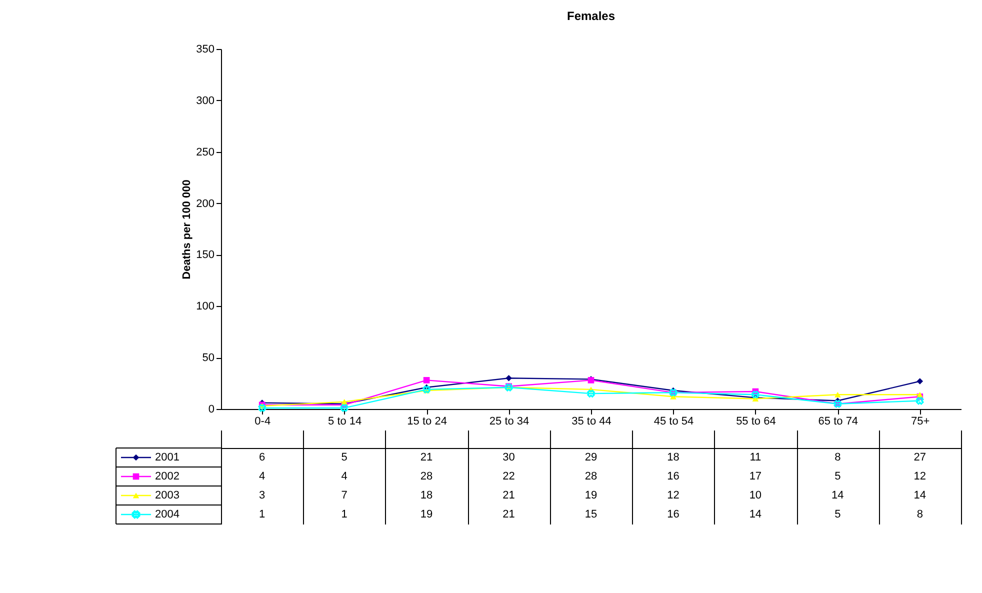  What do you see at coordinates (262, 422) in the screenshot?
I see `x-tick-label: 0-4` at bounding box center [262, 422].